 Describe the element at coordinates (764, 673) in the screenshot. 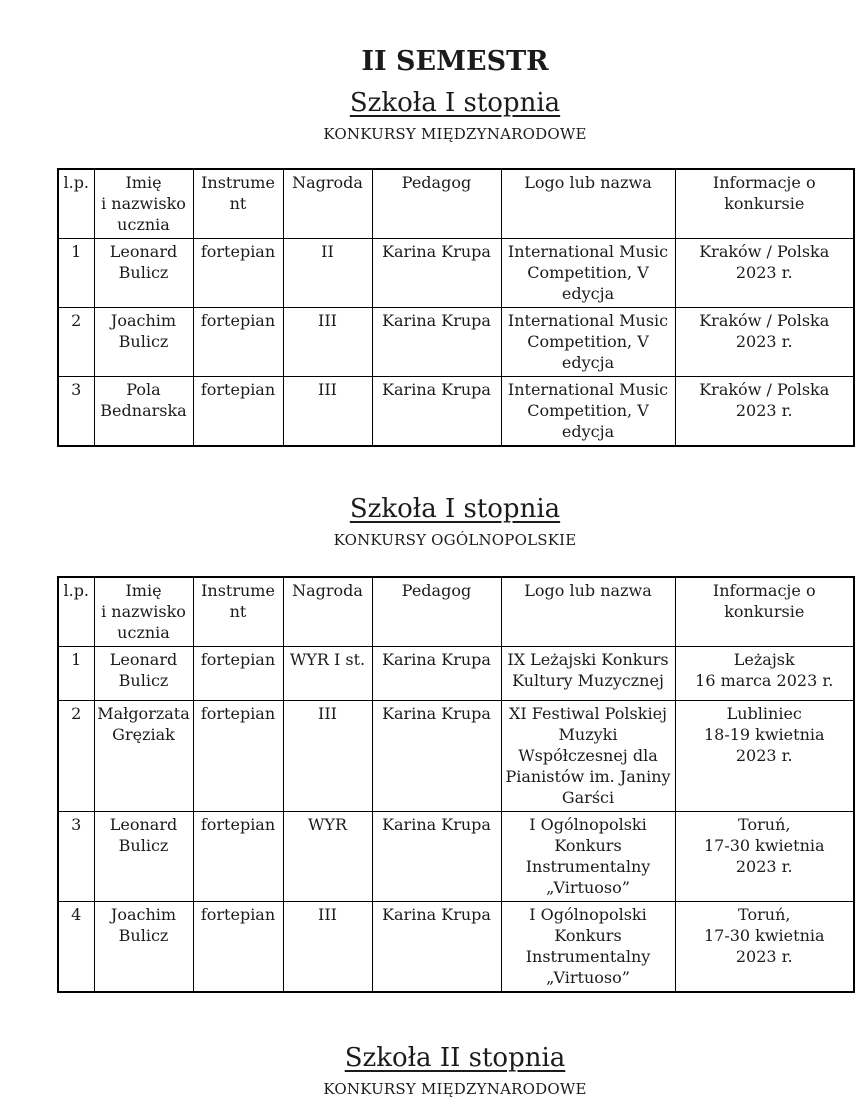

I see `table-cell: Leżajsk 16 marca 2023 r.` at that location.